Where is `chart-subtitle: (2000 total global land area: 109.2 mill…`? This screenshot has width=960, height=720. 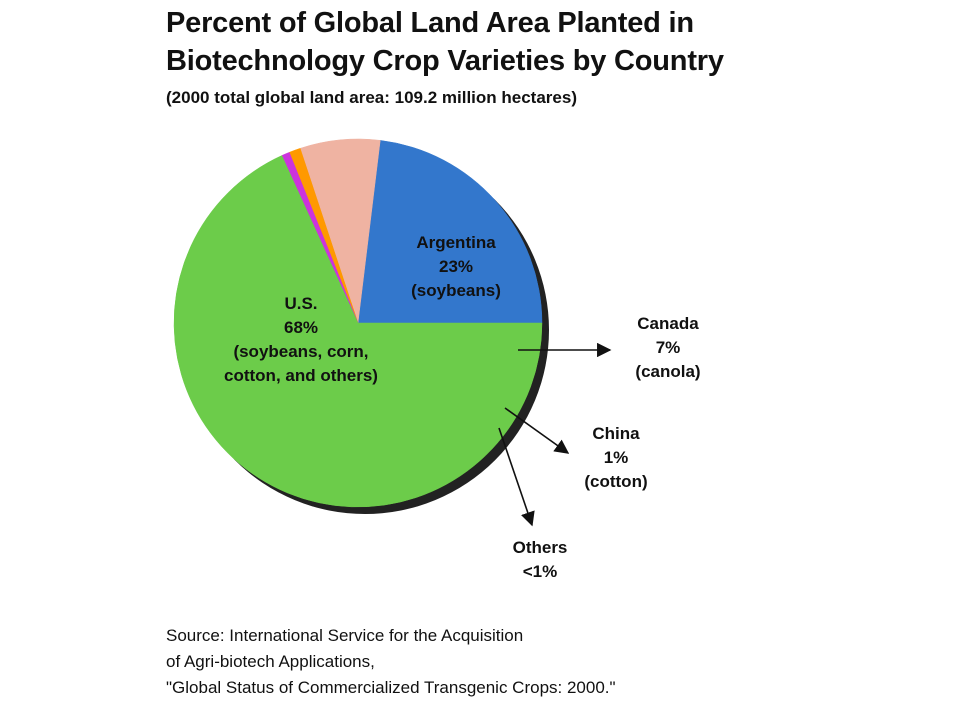
chart-subtitle: (2000 total global land area: 109.2 mill… is located at coordinates (371, 97).